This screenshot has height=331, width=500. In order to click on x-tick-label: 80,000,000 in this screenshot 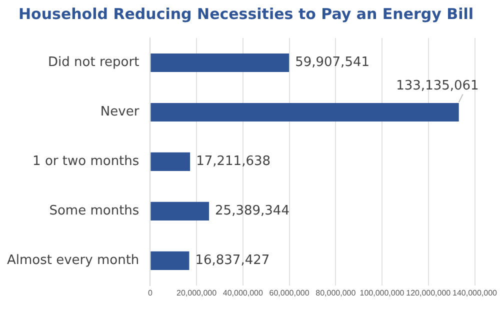, I will do `click(336, 293)`.